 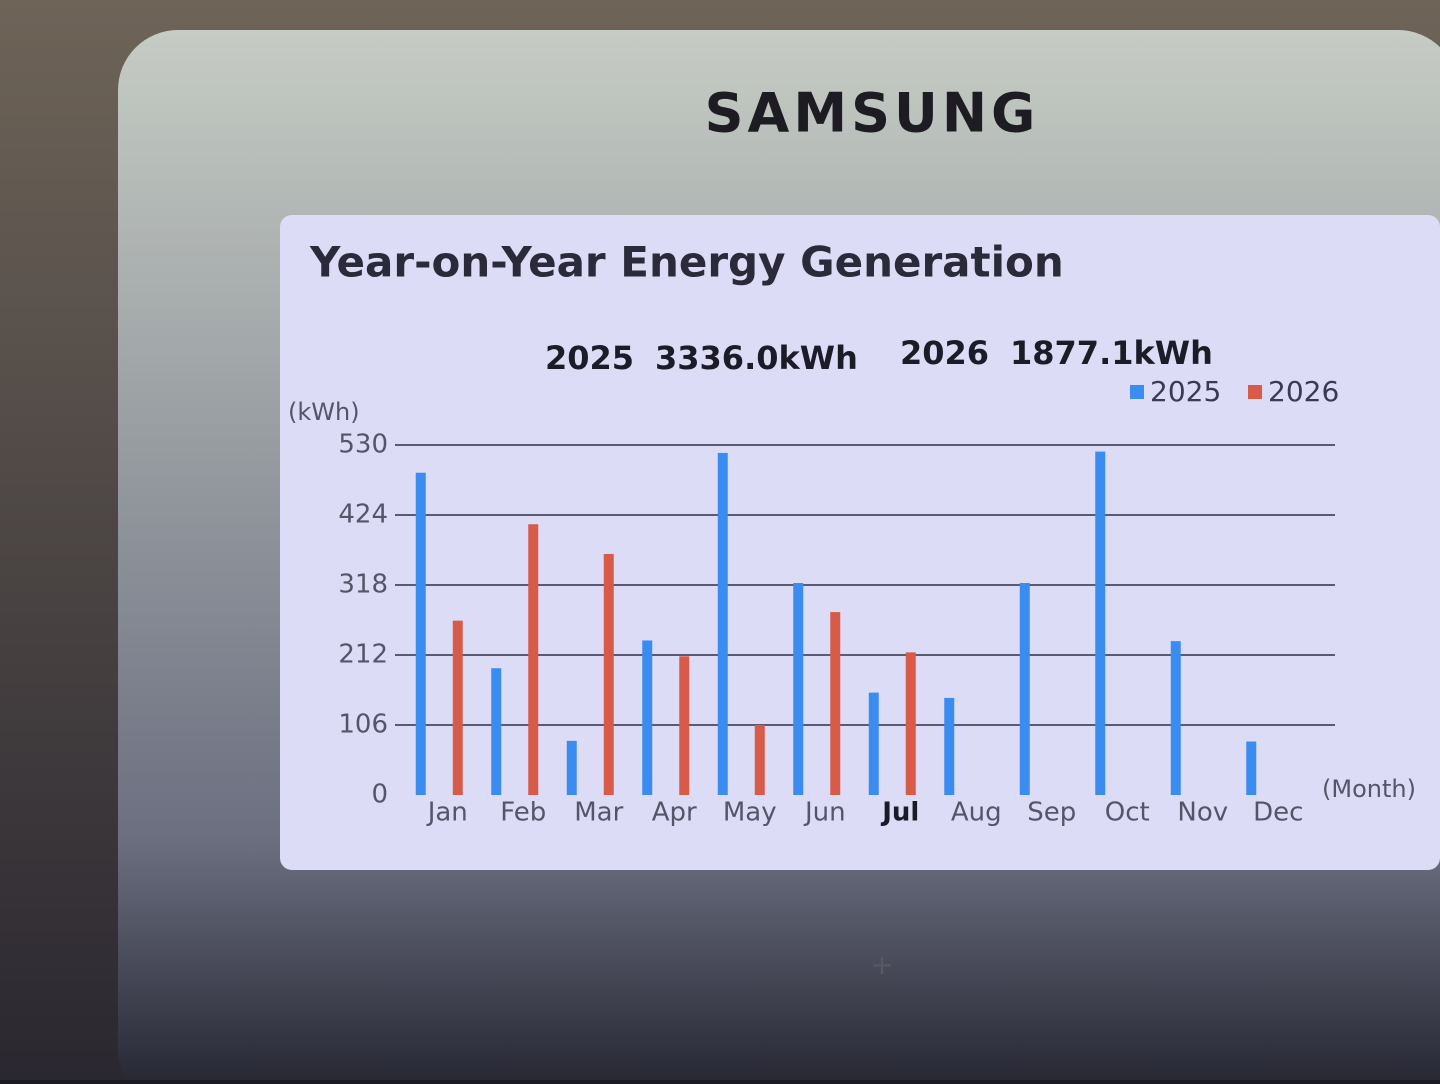 What do you see at coordinates (674, 813) in the screenshot?
I see `x-tick-label: Apr` at bounding box center [674, 813].